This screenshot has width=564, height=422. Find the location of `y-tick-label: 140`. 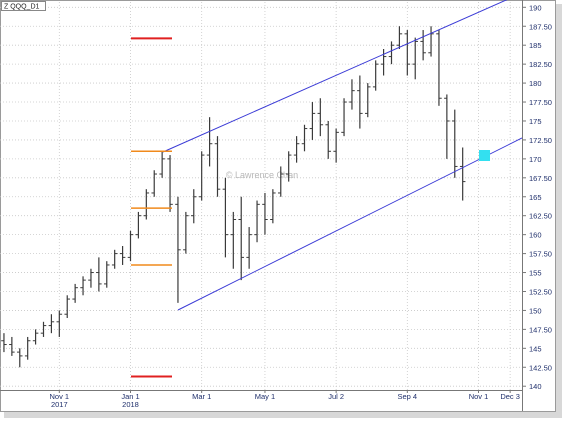

y-tick-label: 140 is located at coordinates (535, 386).